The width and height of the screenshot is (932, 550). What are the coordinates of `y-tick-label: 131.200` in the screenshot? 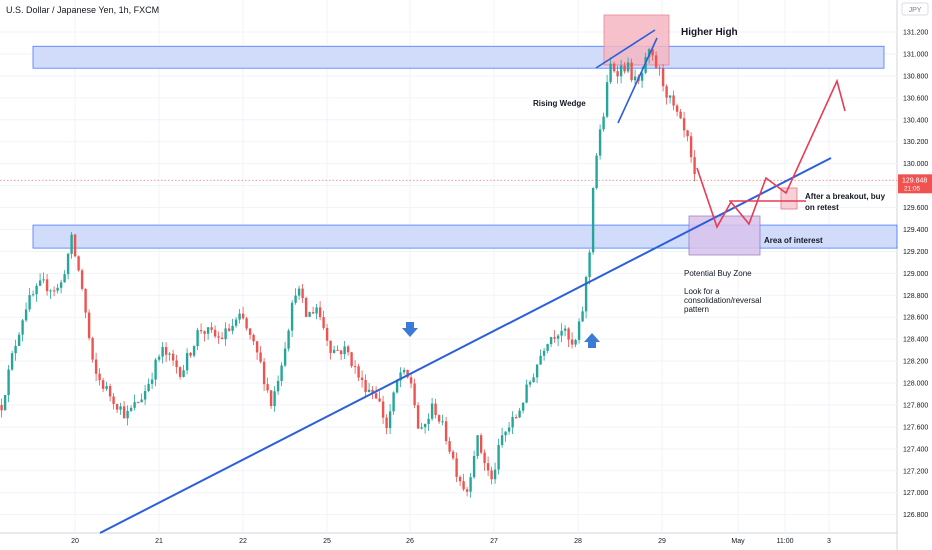 It's located at (915, 33).